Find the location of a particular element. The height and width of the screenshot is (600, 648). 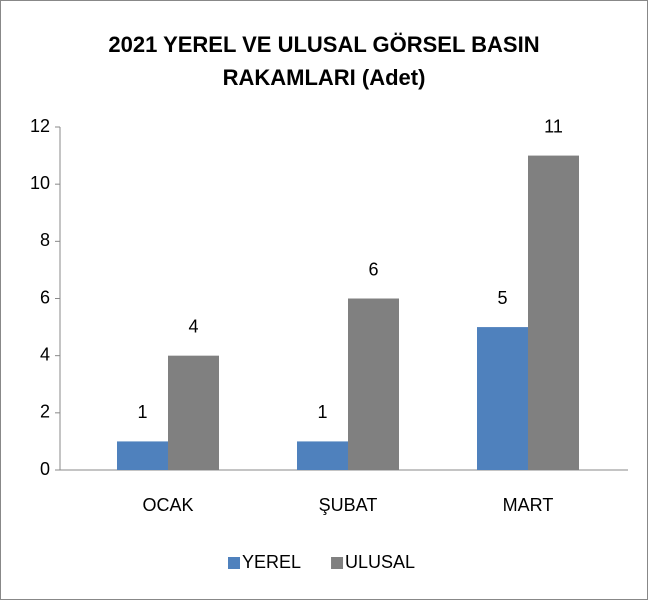

y-tick-label: 12 is located at coordinates (40, 126).